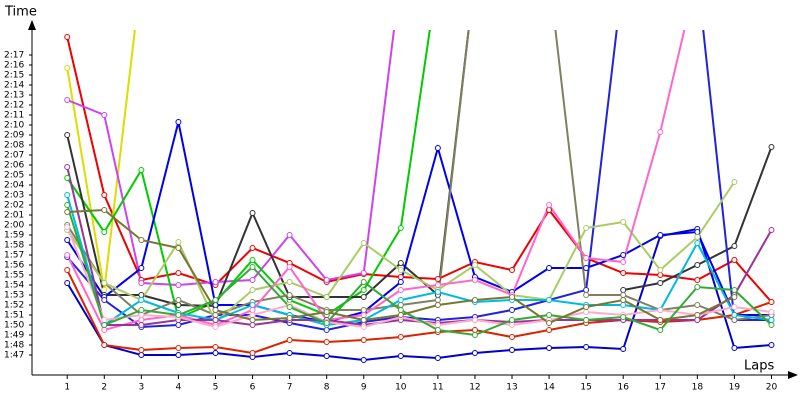 Image resolution: width=800 pixels, height=400 pixels. What do you see at coordinates (660, 388) in the screenshot?
I see `x-tick-label: 17` at bounding box center [660, 388].